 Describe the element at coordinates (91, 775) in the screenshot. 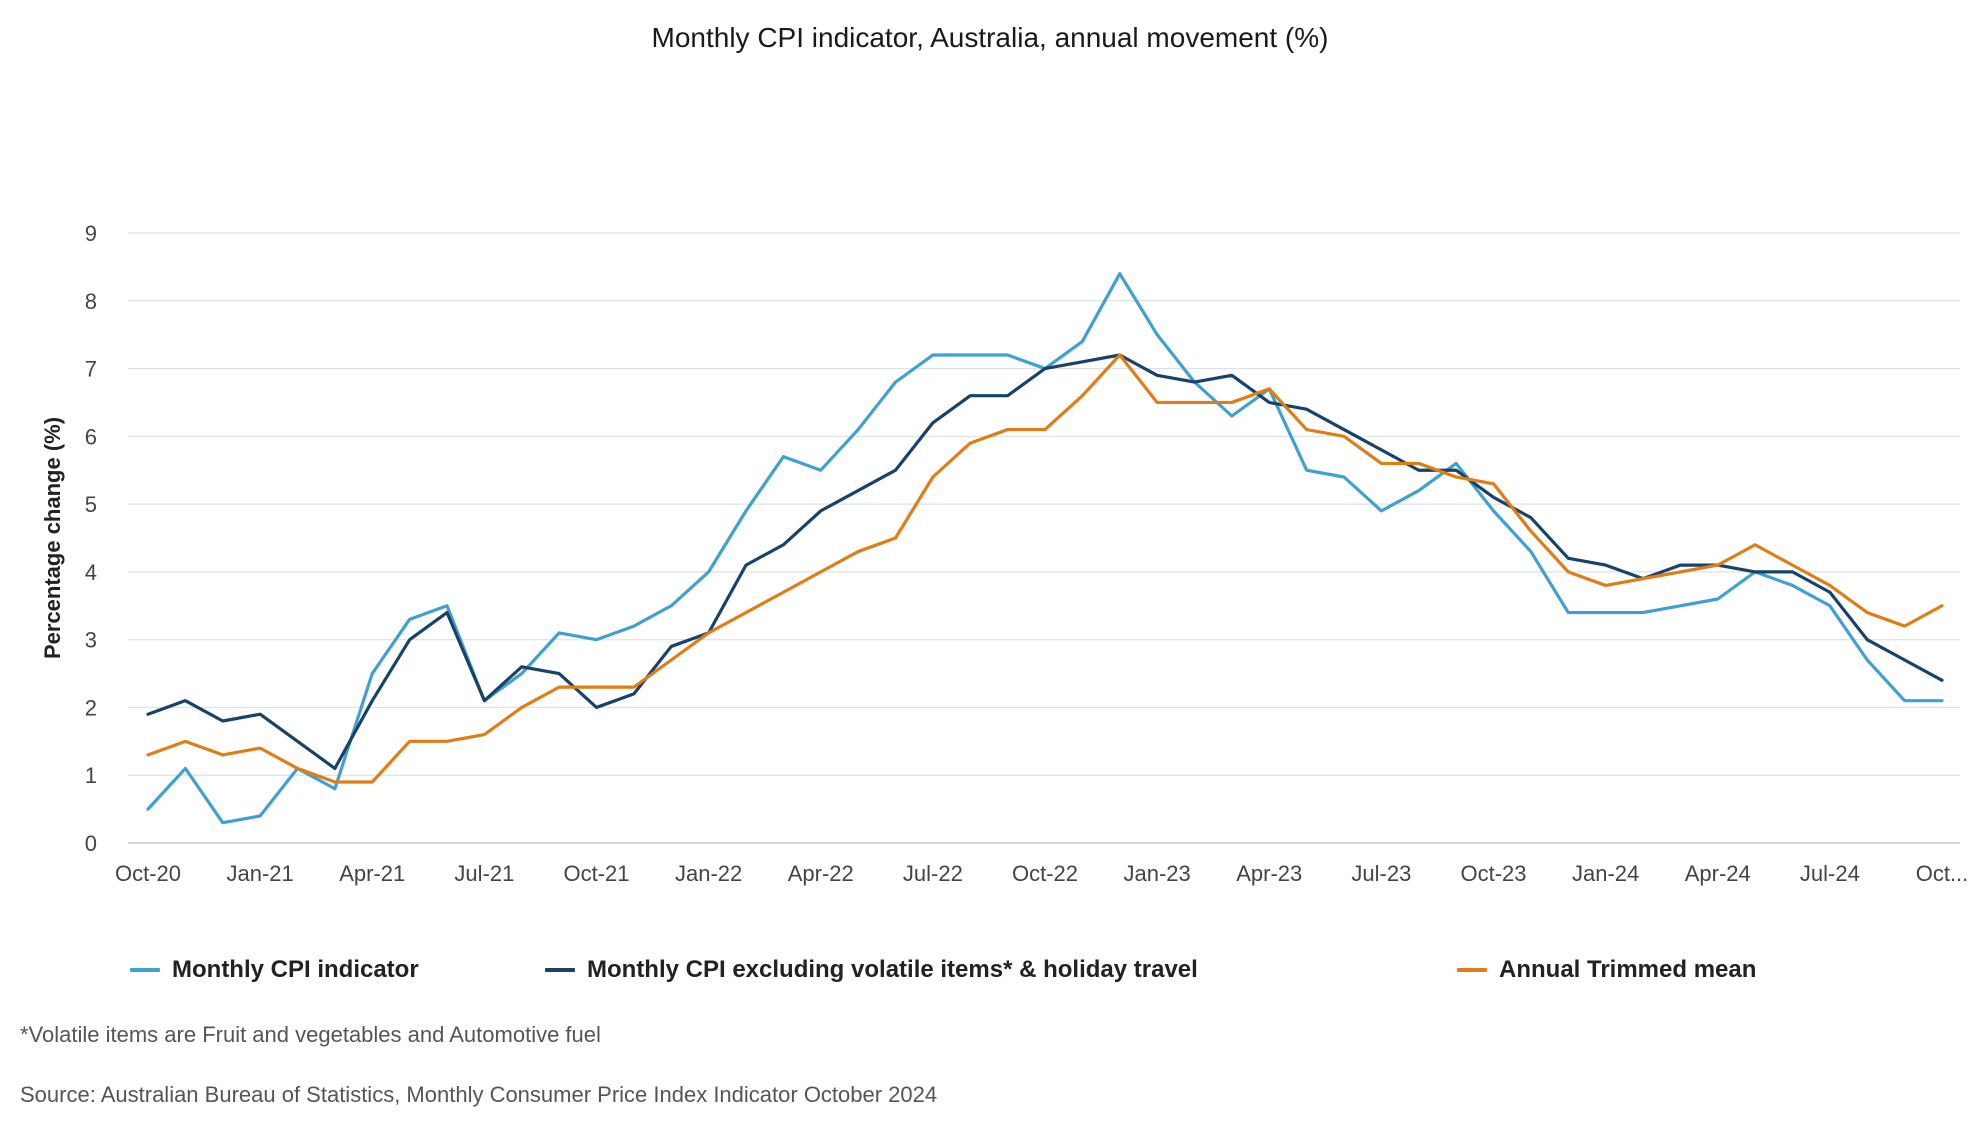

I see `y-tick-label: 1` at that location.